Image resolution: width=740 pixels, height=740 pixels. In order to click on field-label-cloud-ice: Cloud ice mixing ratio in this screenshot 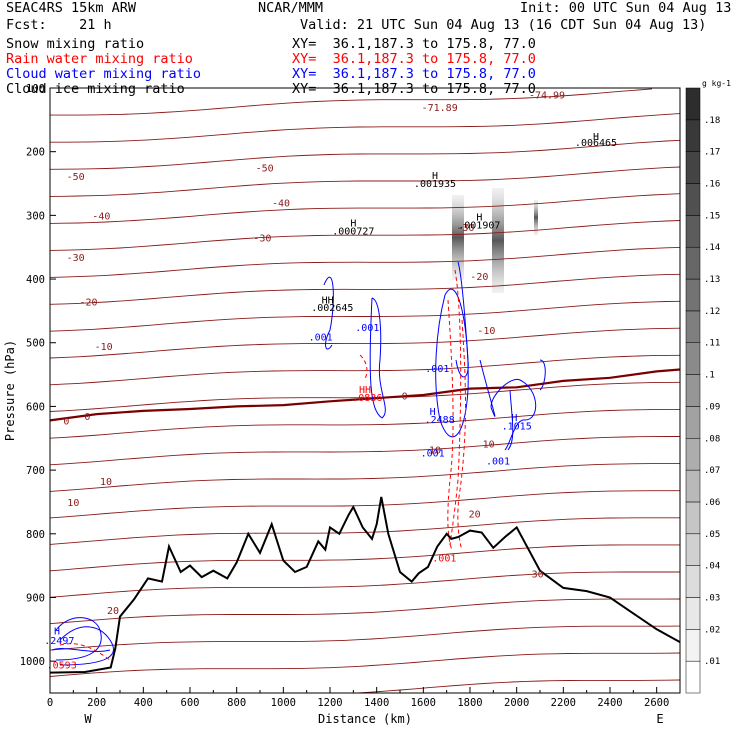, I will do `click(95, 89)`.